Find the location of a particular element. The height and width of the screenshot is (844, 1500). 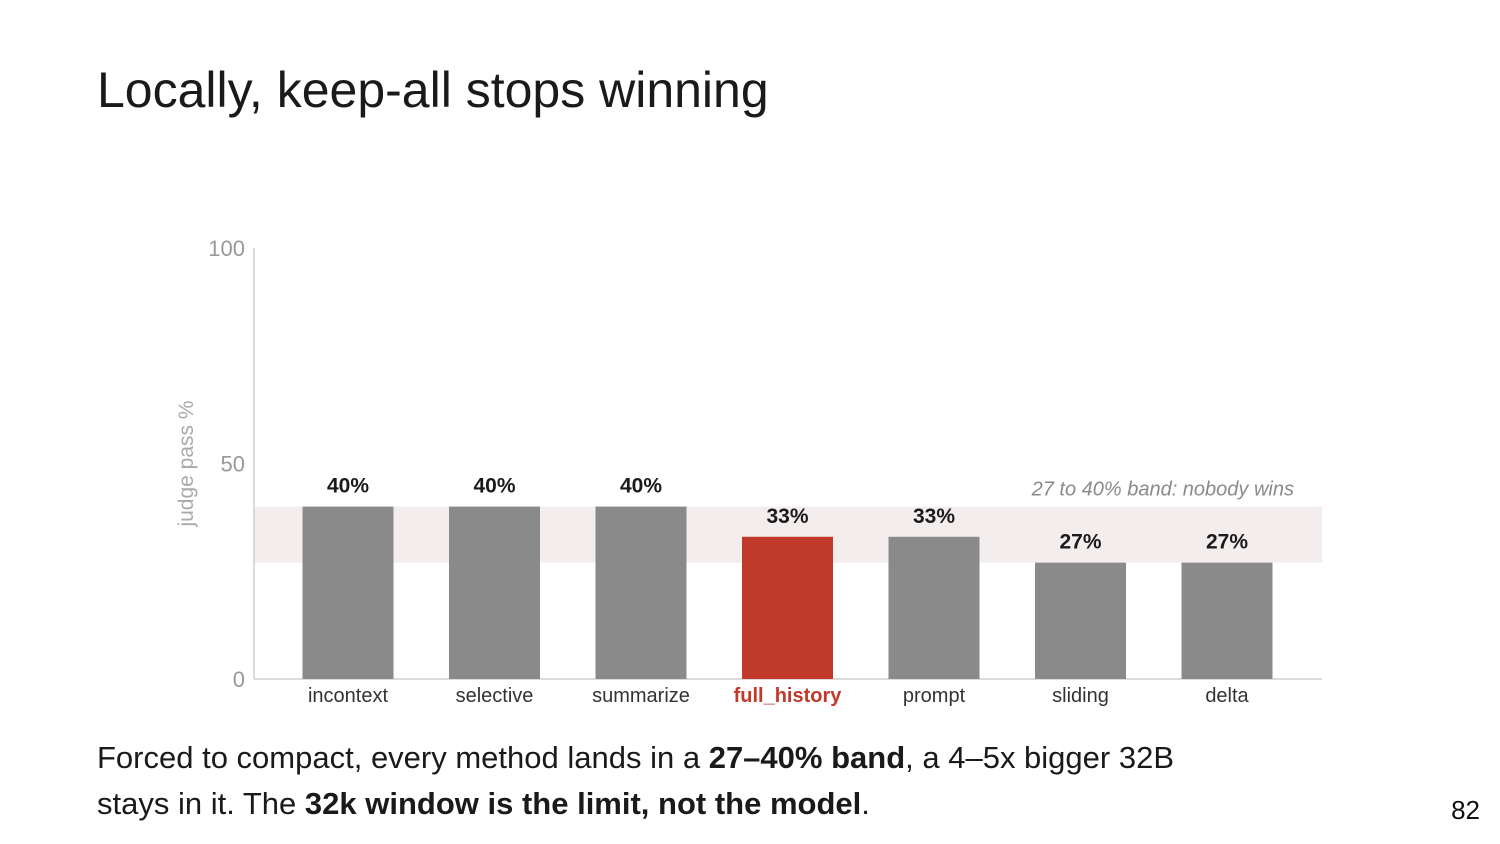

y-tick-label: 0 is located at coordinates (239, 679).